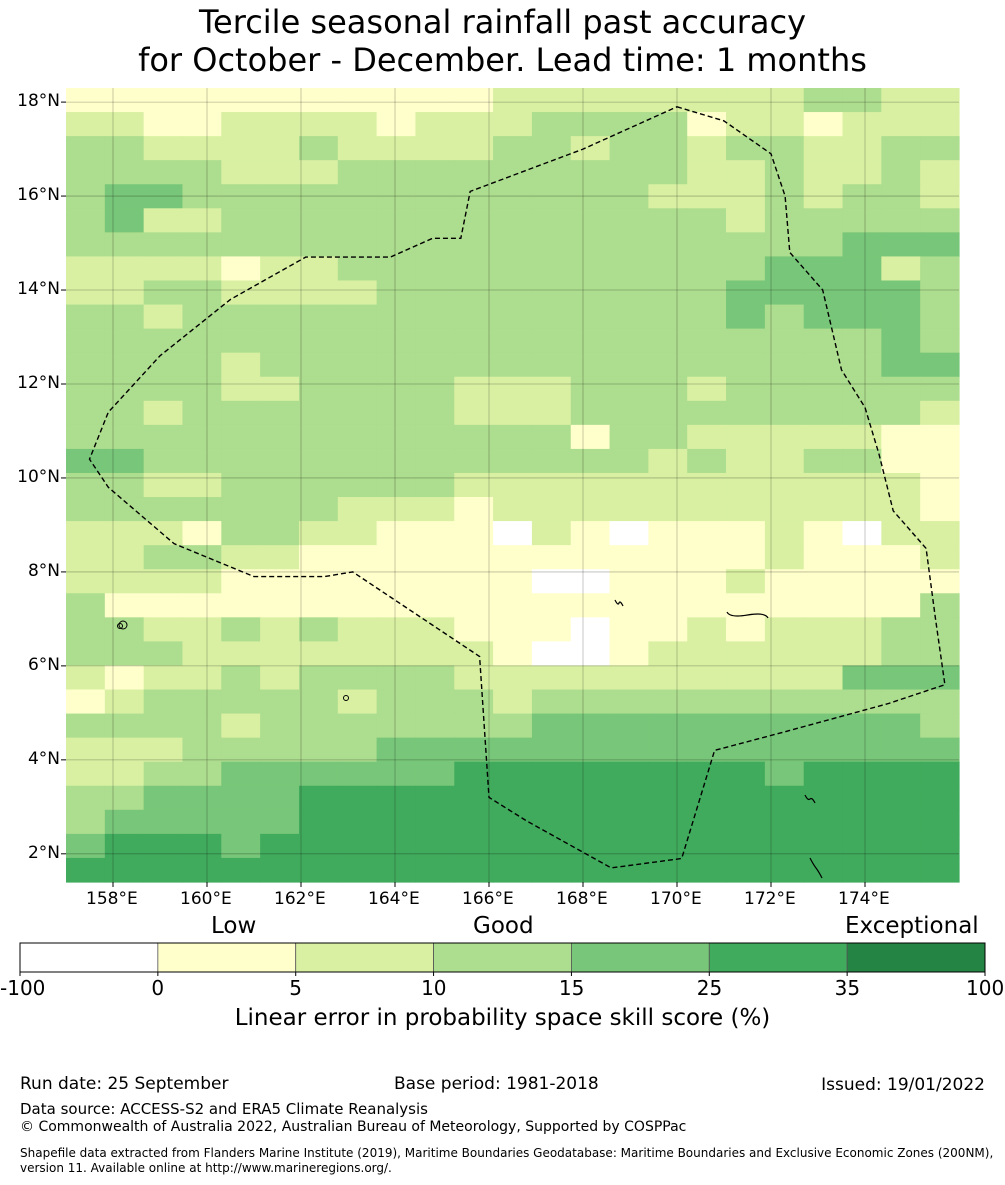  What do you see at coordinates (364, 957) in the screenshot?
I see `colorbar-swatch` at bounding box center [364, 957].